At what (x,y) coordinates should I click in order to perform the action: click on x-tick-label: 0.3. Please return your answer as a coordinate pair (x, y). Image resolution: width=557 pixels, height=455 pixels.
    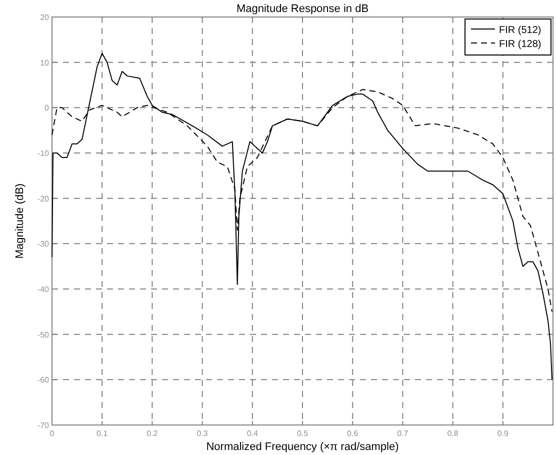
    Looking at the image, I should click on (202, 433).